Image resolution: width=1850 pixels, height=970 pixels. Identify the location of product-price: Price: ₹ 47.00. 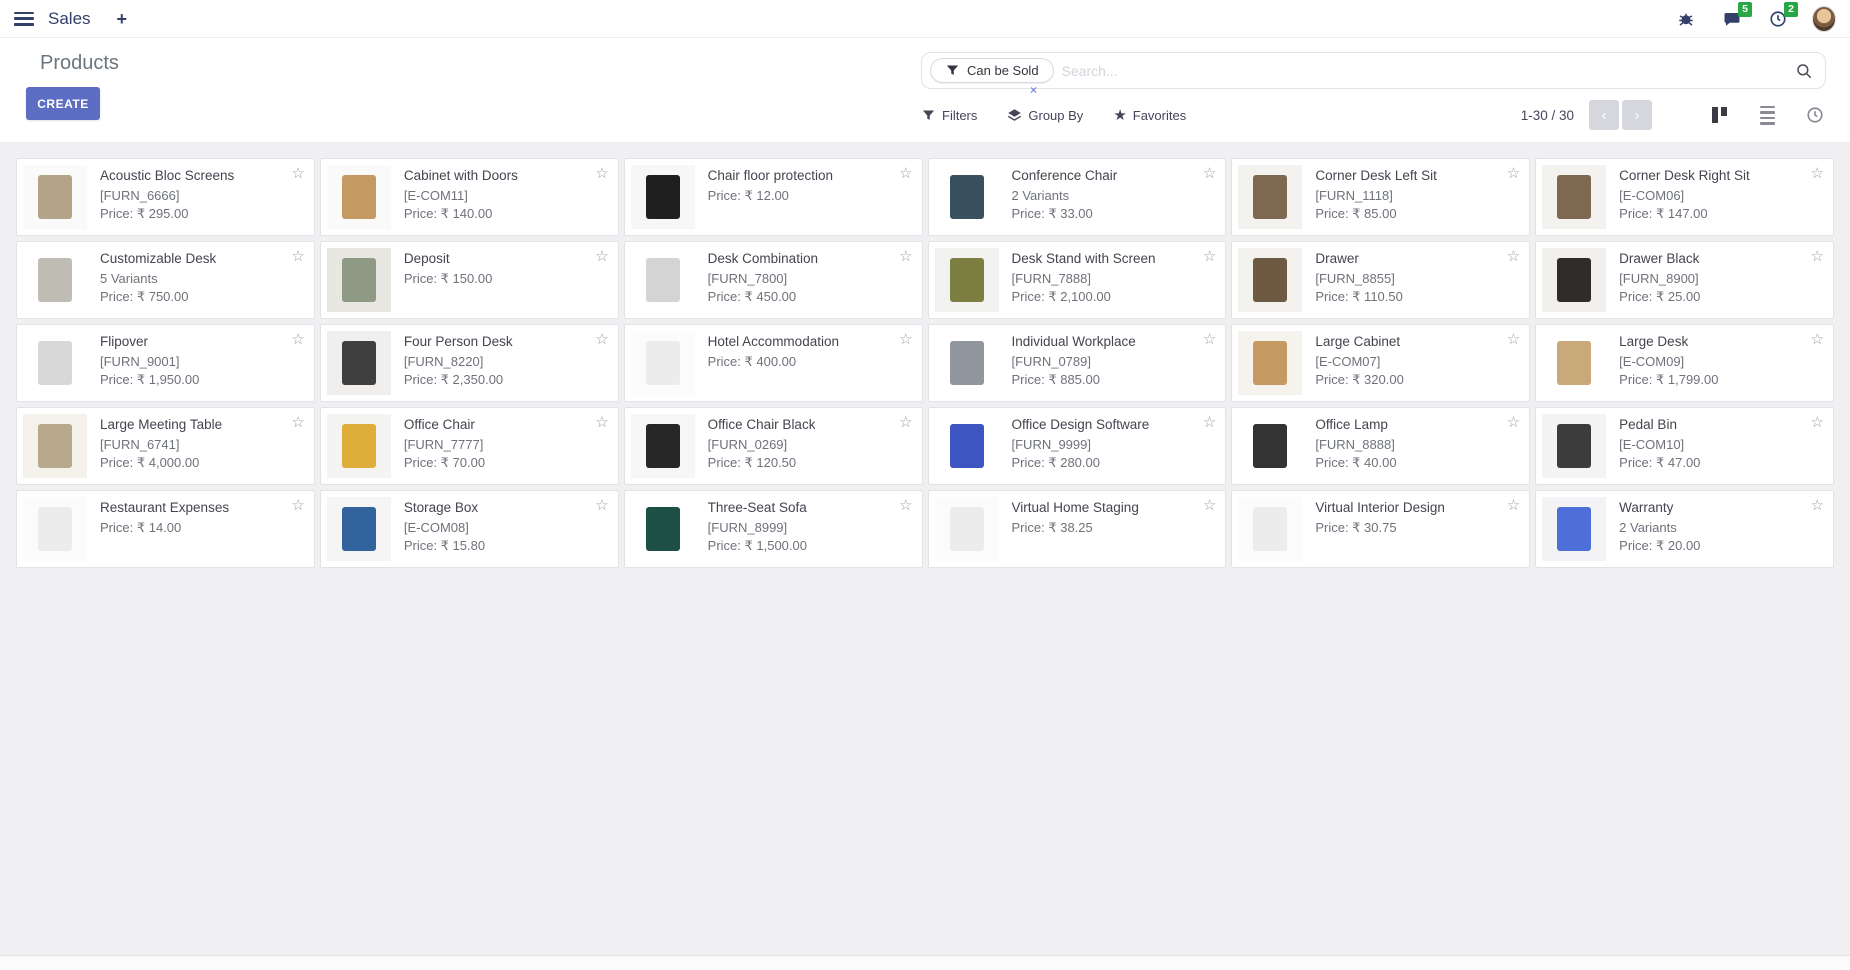
(1660, 463).